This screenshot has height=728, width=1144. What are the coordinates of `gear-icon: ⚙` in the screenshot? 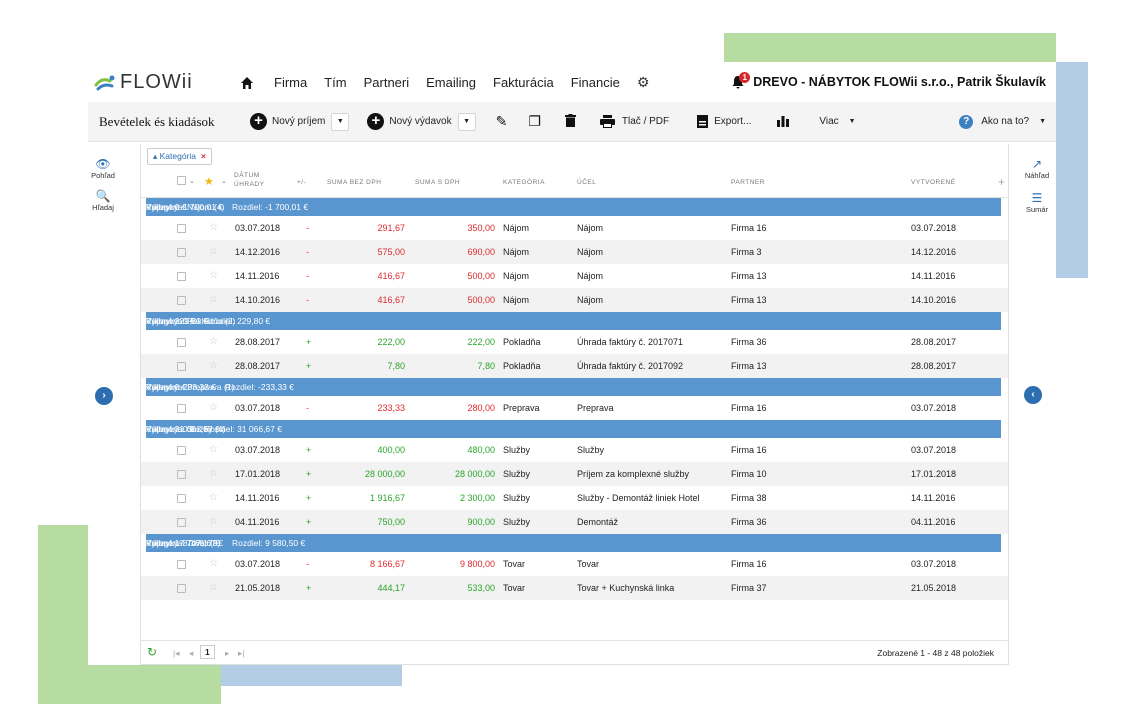 It's located at (643, 82).